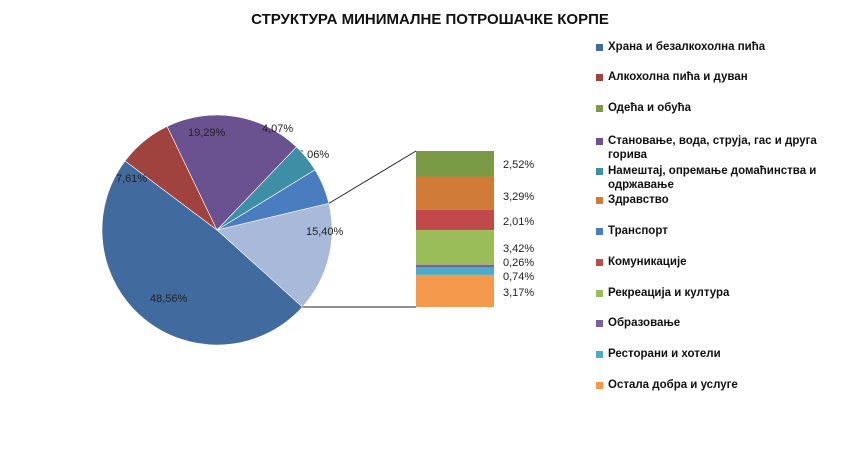  Describe the element at coordinates (518, 249) in the screenshot. I see `bar-data-label: 3,42%` at that location.